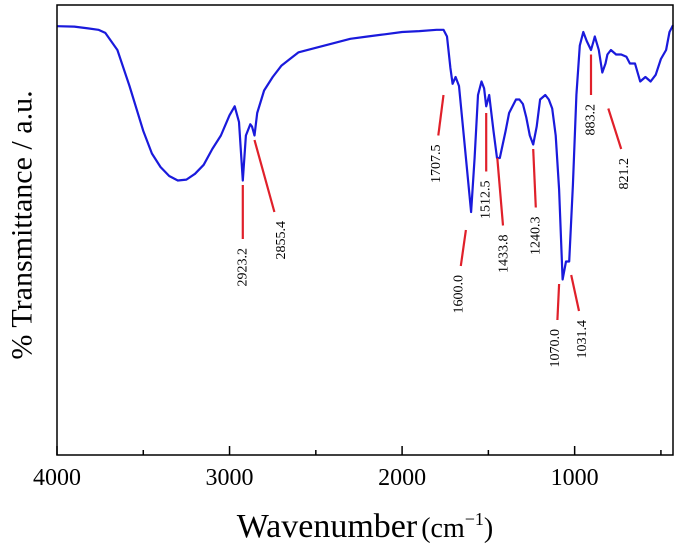 The height and width of the screenshot is (548, 682). Describe the element at coordinates (436, 164) in the screenshot. I see `peak-label: 1707.5` at that location.